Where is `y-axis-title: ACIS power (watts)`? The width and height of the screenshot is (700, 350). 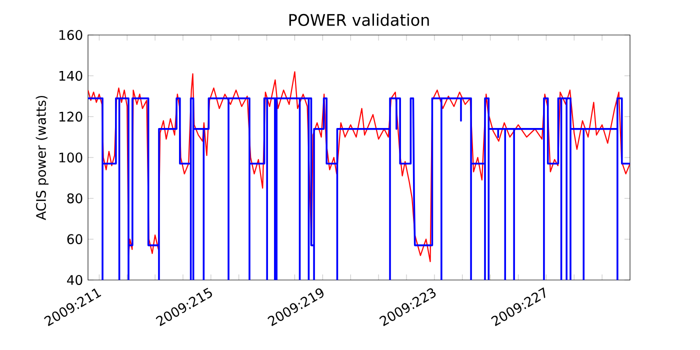
y-axis-title: ACIS power (watts) is located at coordinates (42, 158).